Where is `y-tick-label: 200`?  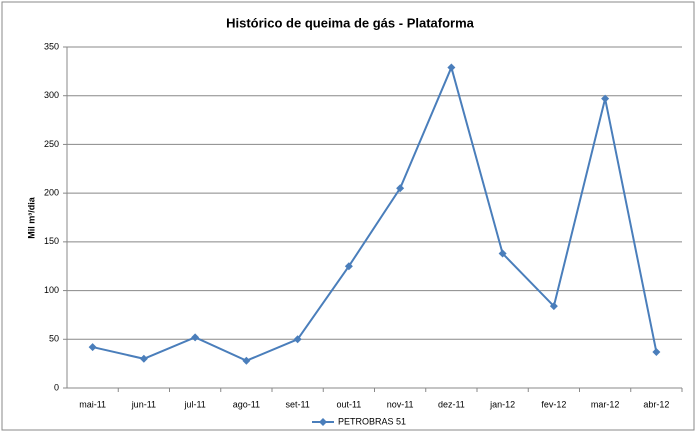 y-tick-label: 200 is located at coordinates (51, 193).